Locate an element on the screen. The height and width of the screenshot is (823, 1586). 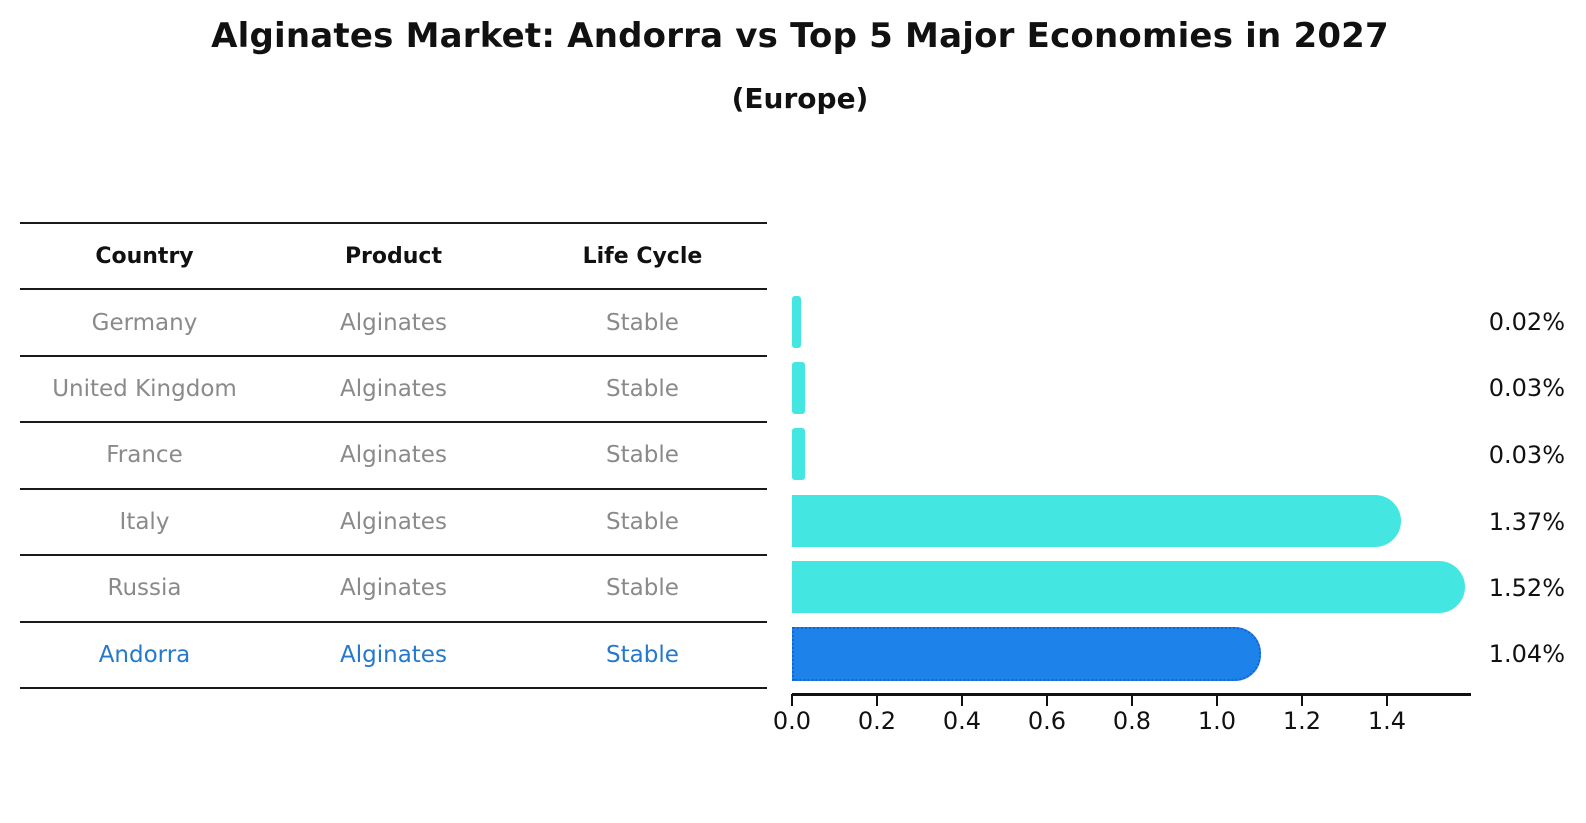
value-label-france: 0.03% is located at coordinates (1526, 455).